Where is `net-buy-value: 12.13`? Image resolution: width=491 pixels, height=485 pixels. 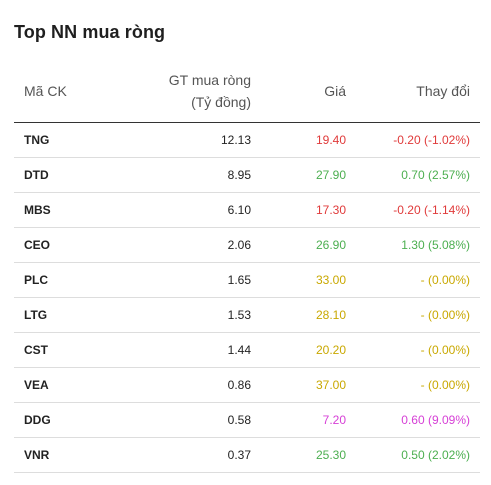 net-buy-value: 12.13 is located at coordinates (182, 140).